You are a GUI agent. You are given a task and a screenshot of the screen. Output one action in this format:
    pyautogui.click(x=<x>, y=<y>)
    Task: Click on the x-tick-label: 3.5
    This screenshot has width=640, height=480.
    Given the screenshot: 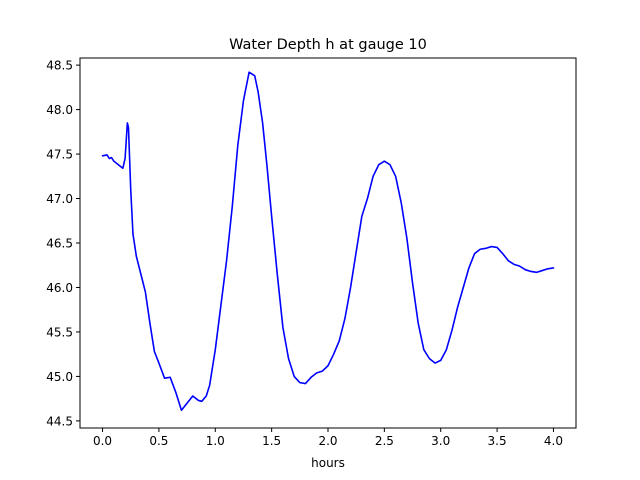 What is the action you would take?
    pyautogui.click(x=497, y=441)
    